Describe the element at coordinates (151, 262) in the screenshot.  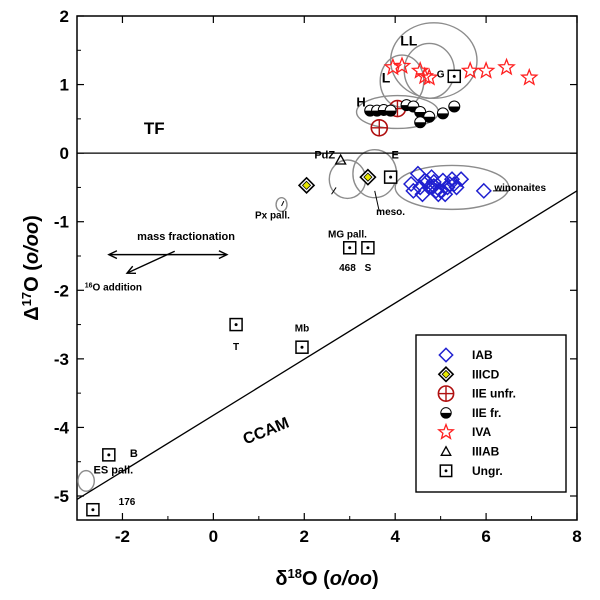
I see `arrow-shaft` at that location.